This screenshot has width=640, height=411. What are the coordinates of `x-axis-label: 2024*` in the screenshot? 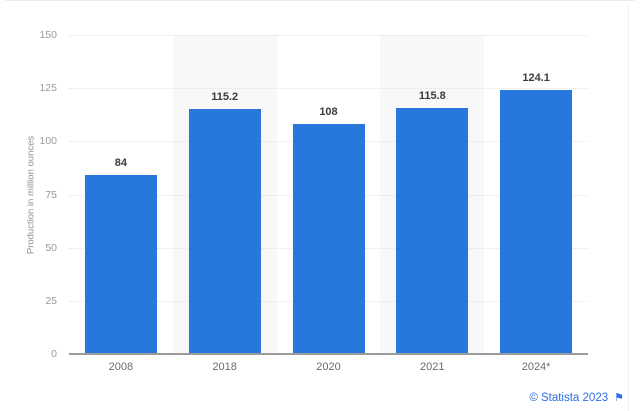 It's located at (536, 367).